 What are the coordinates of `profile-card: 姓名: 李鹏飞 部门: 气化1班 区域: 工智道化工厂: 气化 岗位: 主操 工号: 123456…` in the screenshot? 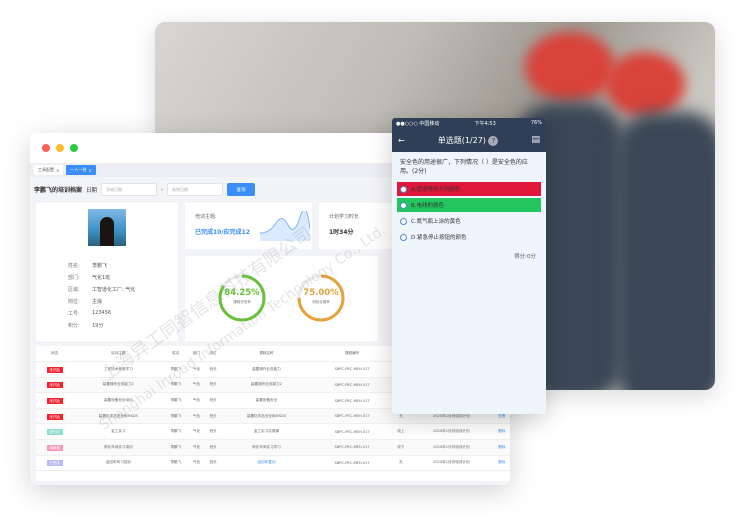 It's located at (107, 272).